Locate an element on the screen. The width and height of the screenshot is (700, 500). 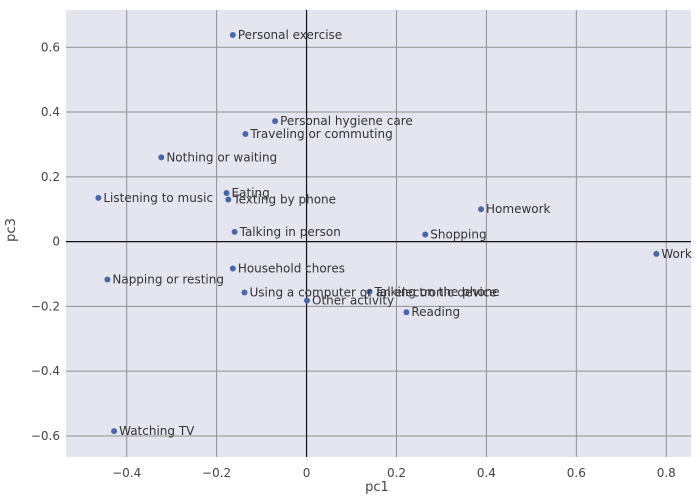
point-label: Reading is located at coordinates (435, 312).